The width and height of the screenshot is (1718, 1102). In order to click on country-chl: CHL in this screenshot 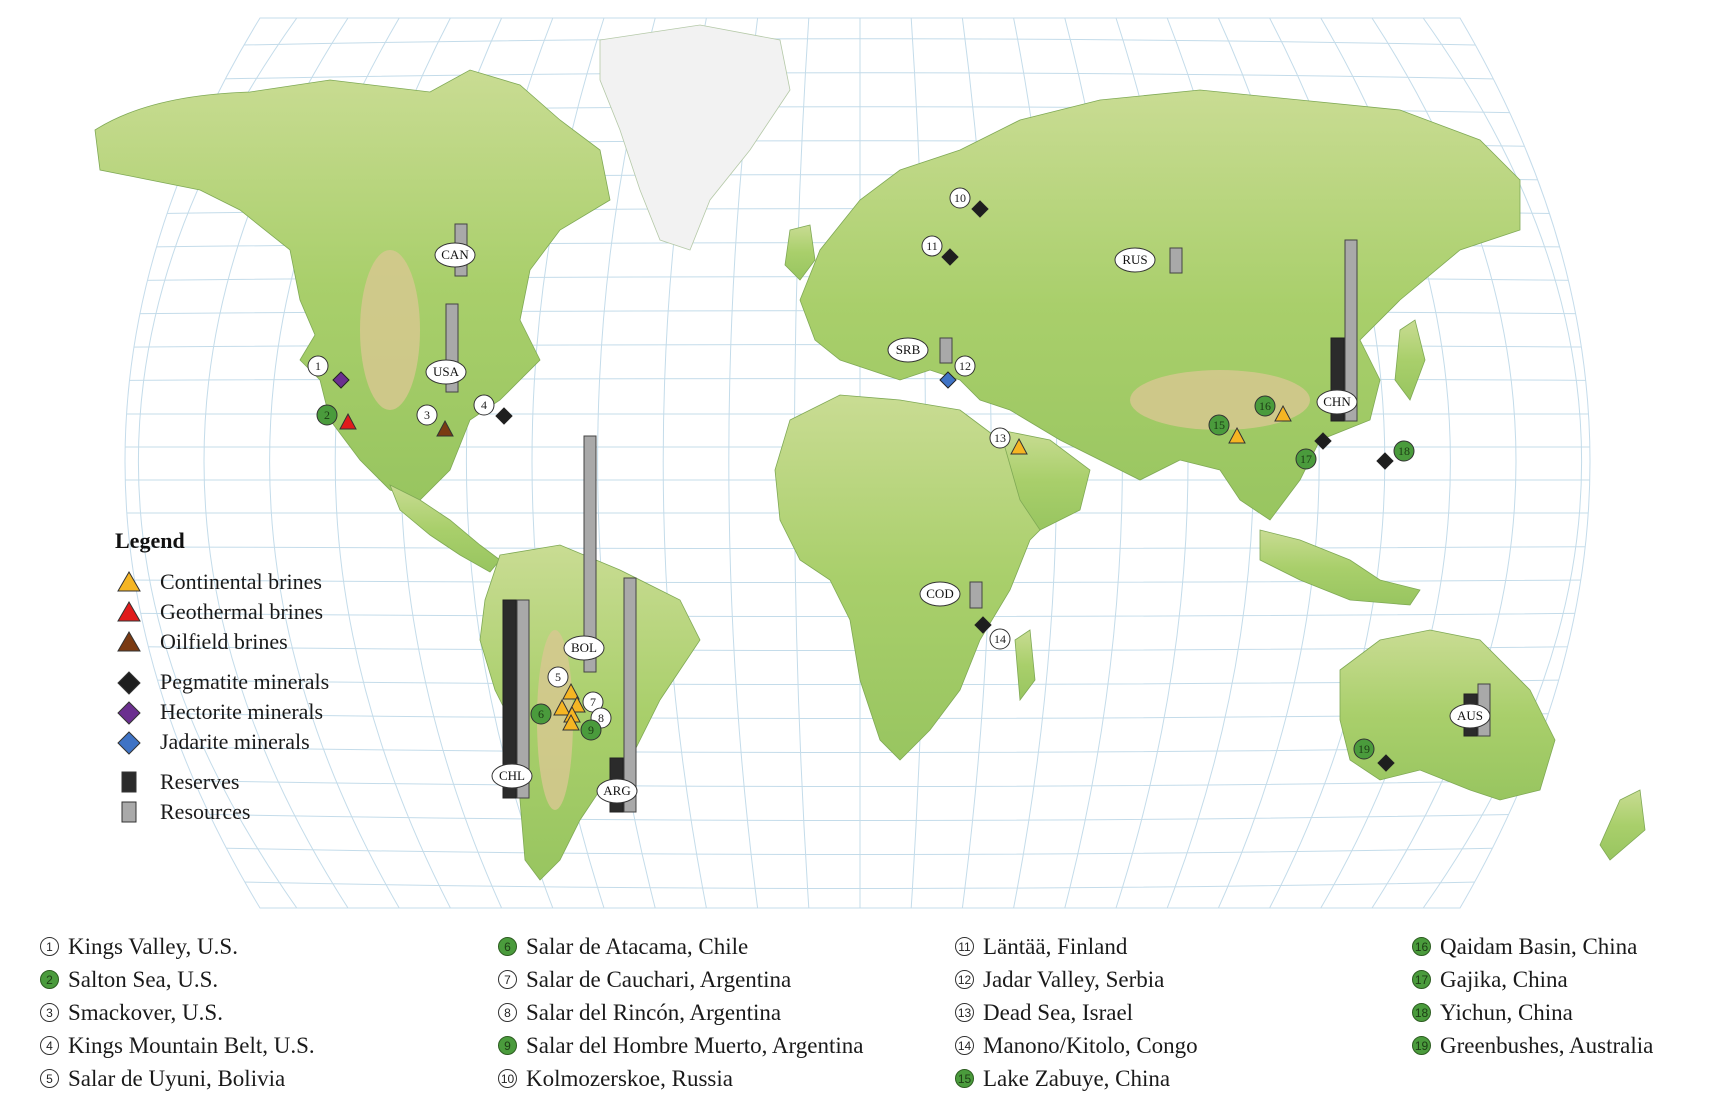, I will do `click(512, 699)`.